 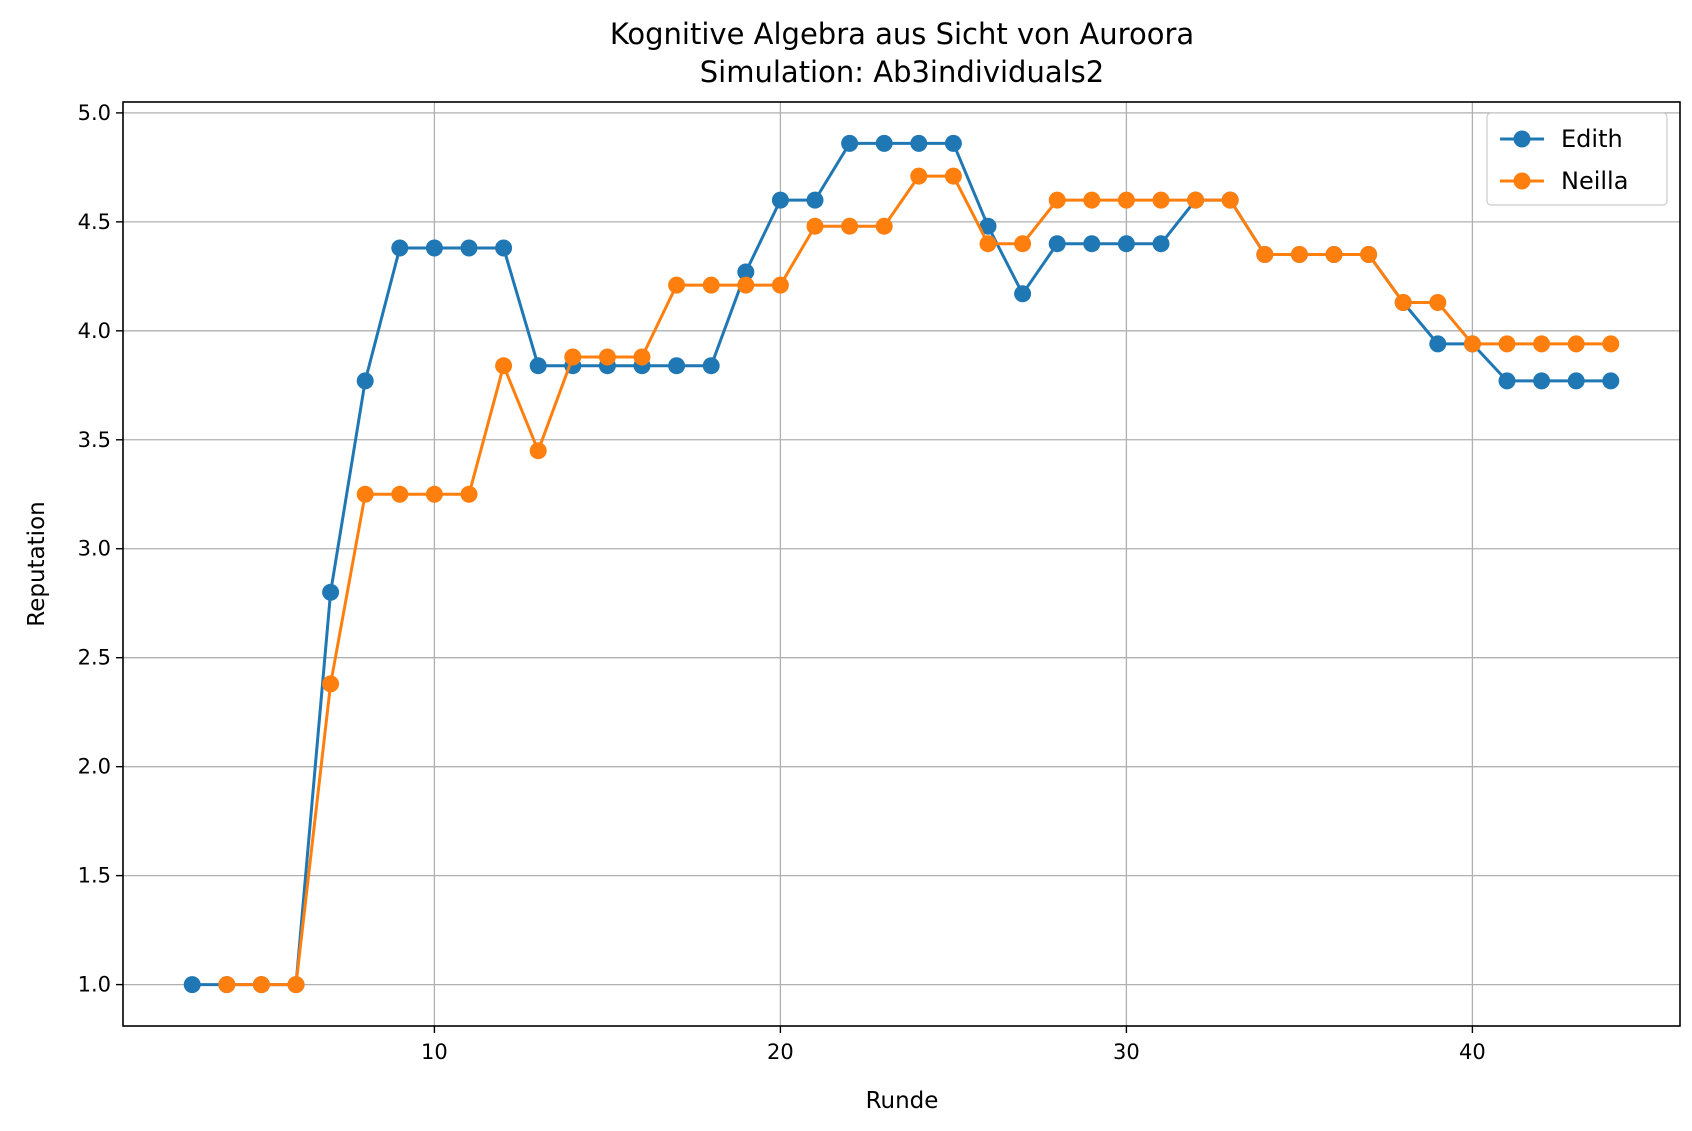 What do you see at coordinates (902, 1101) in the screenshot?
I see `x-axis-label: Runde` at bounding box center [902, 1101].